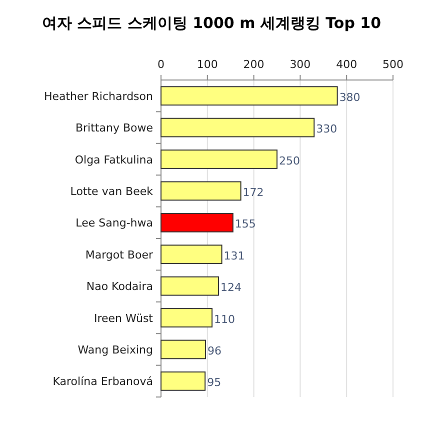 This screenshot has height=438, width=423. Describe the element at coordinates (119, 287) in the screenshot. I see `y-tick-label: Nao Kodaira` at that location.